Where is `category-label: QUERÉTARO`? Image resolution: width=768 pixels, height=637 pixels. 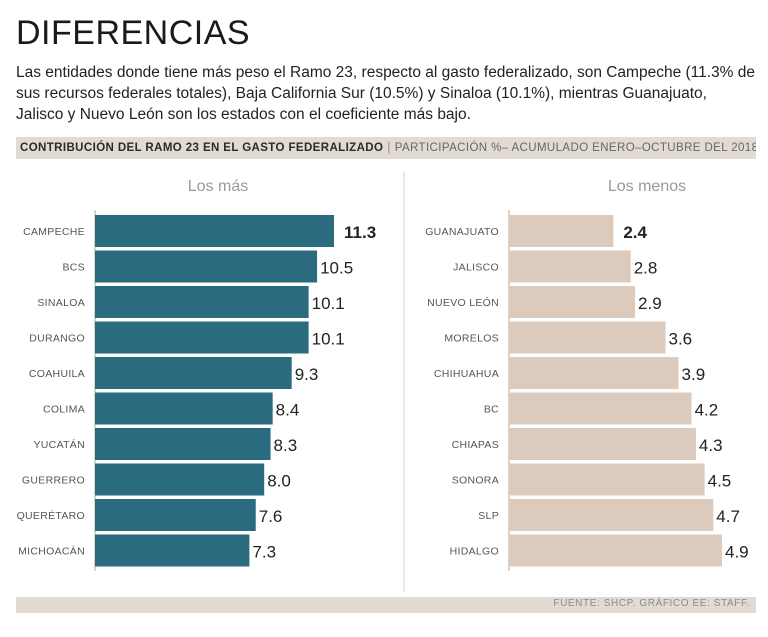
category-label: QUERÉTARO is located at coordinates (51, 515).